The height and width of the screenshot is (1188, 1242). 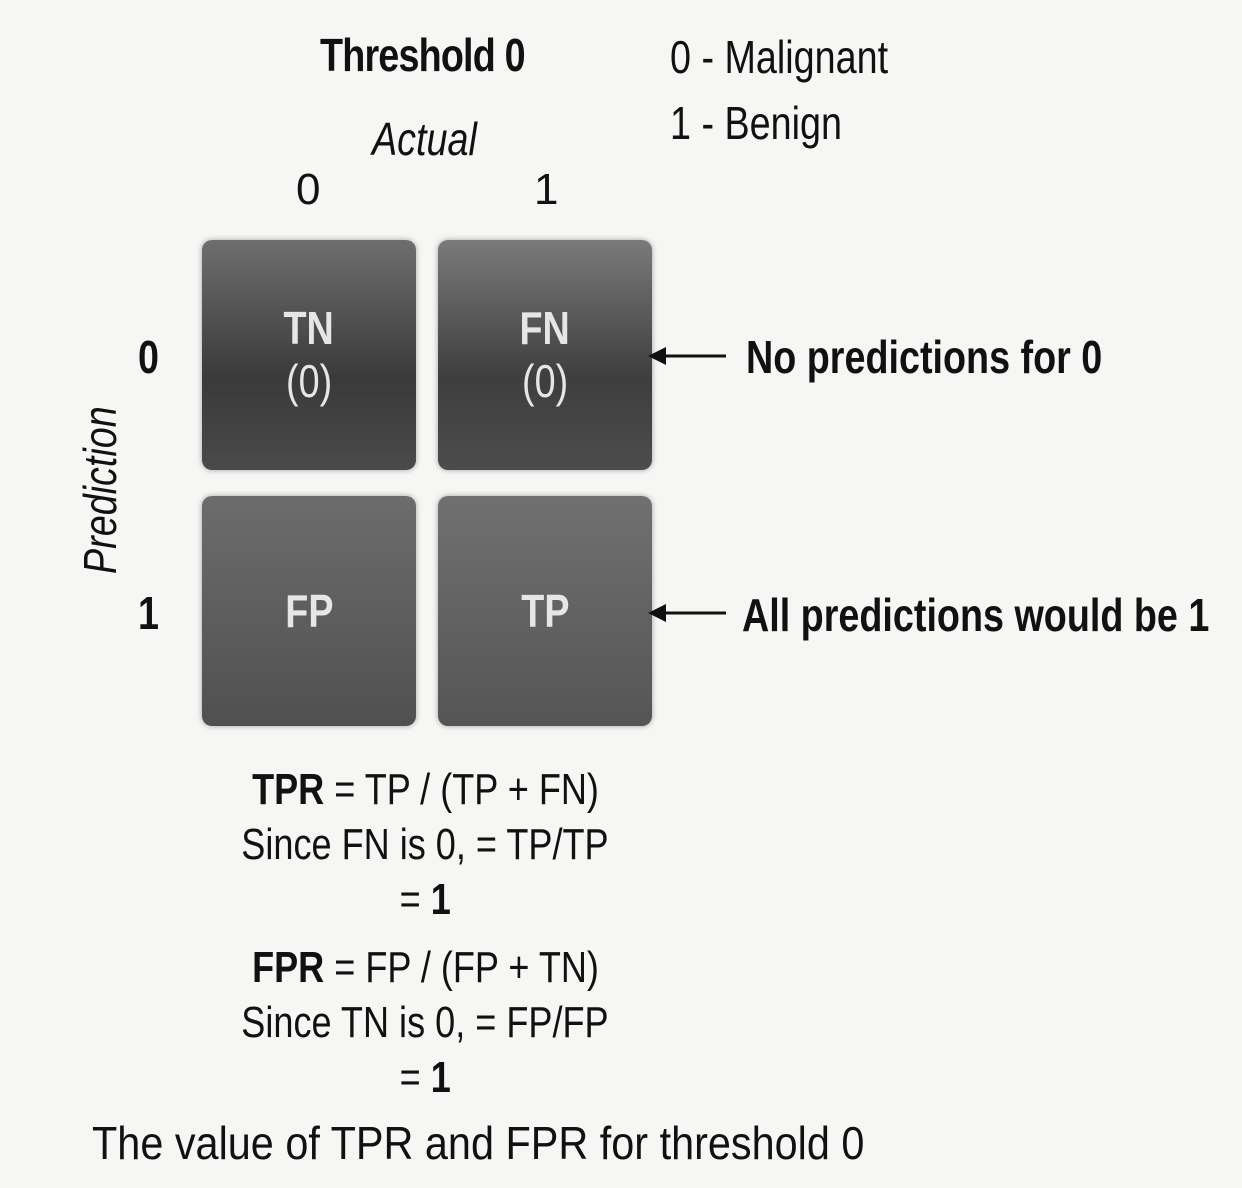 I want to click on diagram-title: Threshold 0, so click(x=423, y=55).